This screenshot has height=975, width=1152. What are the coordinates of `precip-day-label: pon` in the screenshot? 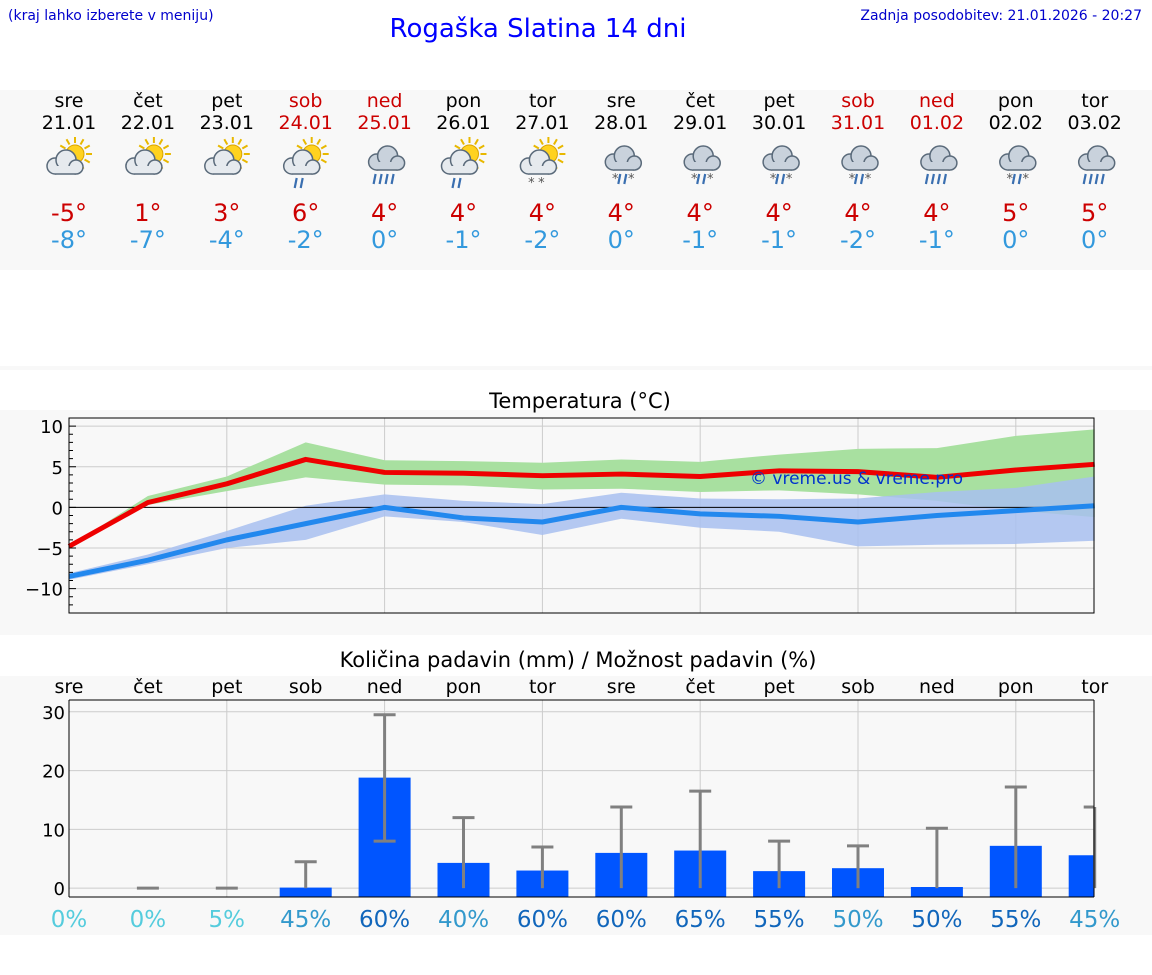 It's located at (464, 687).